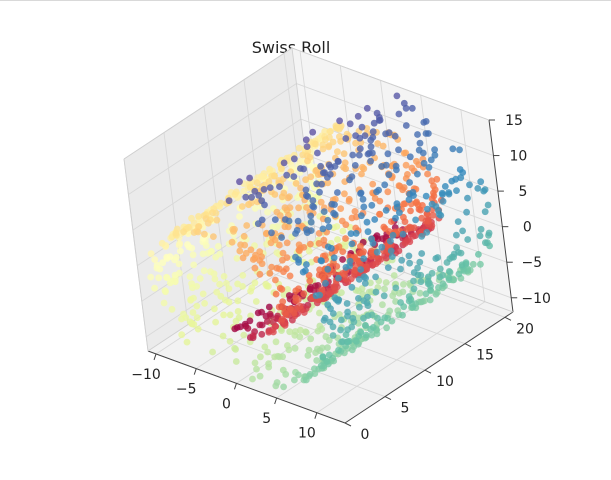 Image resolution: width=611 pixels, height=480 pixels. What do you see at coordinates (296, 149) in the screenshot?
I see `grid-line-y` at bounding box center [296, 149].